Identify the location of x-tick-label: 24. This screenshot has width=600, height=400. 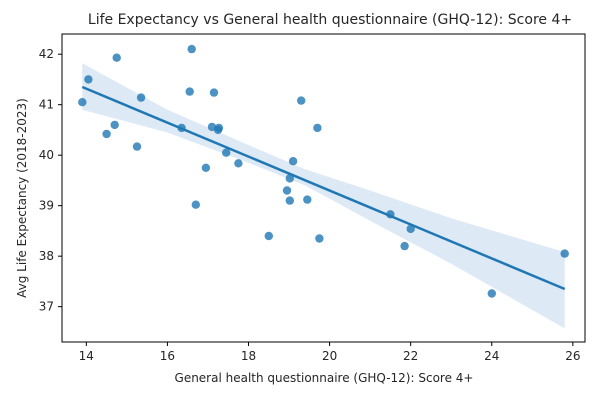
(491, 356).